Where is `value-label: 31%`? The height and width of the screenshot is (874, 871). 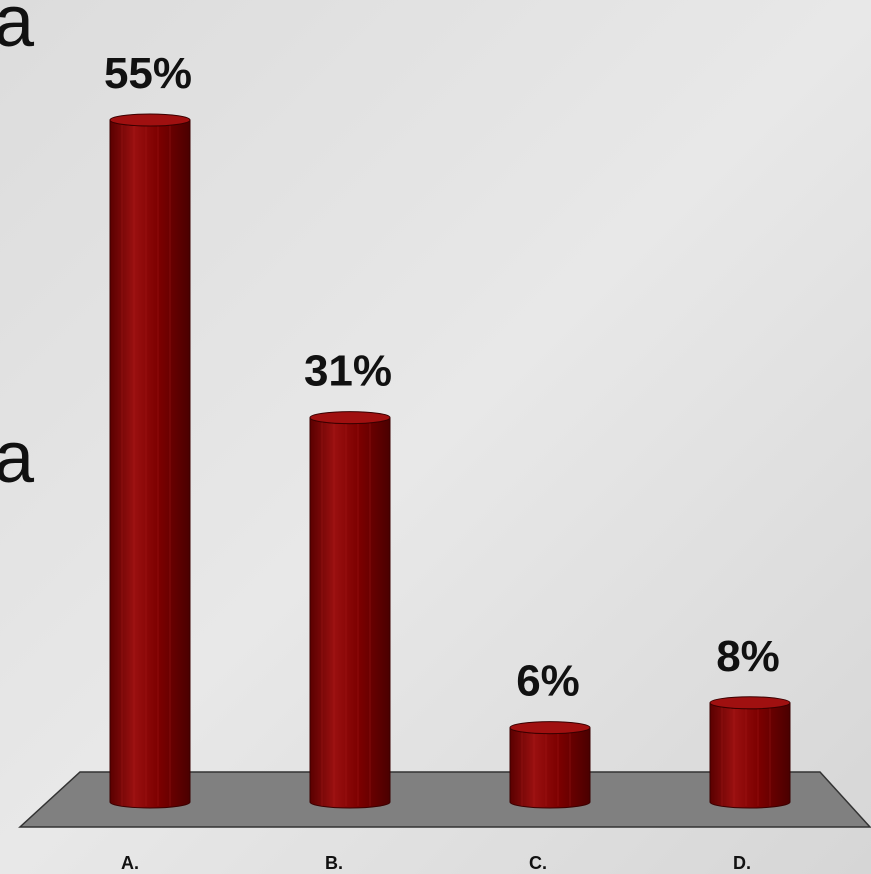 value-label: 31% is located at coordinates (348, 371).